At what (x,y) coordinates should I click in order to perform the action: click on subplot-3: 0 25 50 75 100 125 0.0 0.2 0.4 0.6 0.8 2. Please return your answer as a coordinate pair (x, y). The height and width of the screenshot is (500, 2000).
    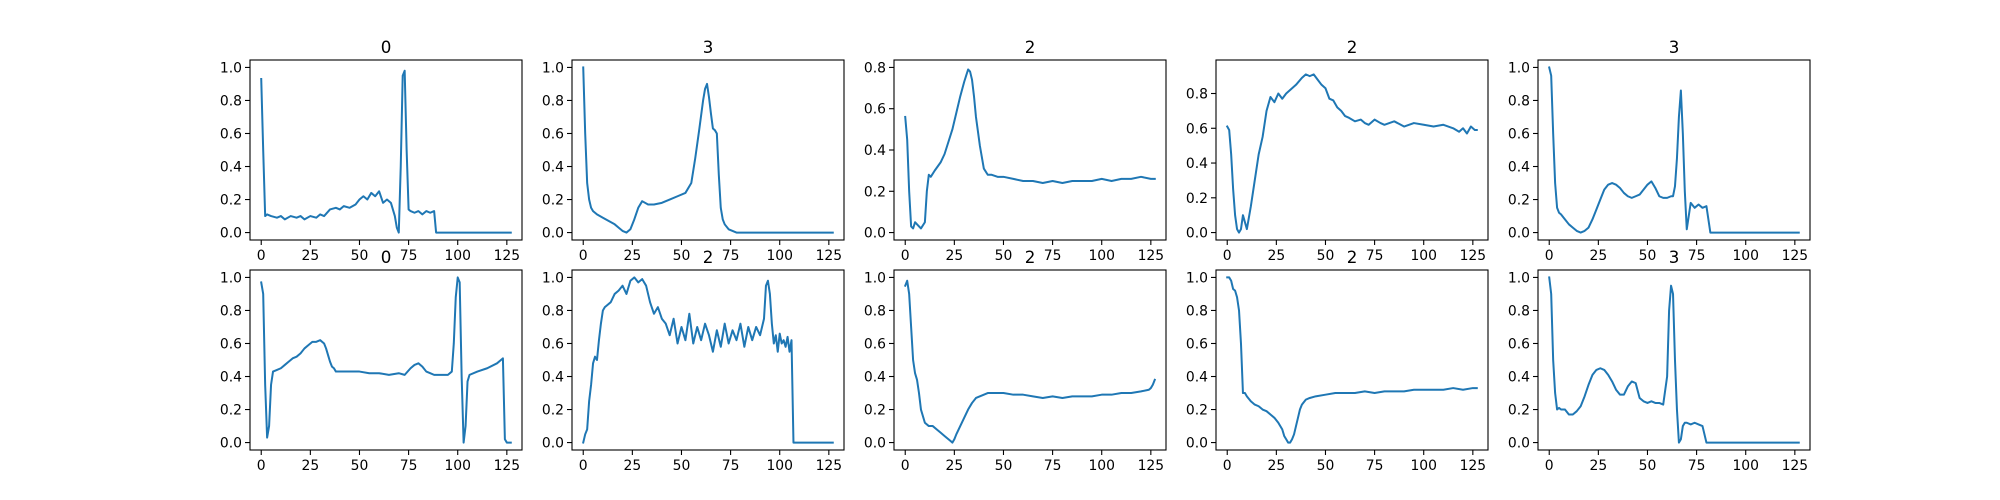
    Looking at the image, I should click on (1337, 150).